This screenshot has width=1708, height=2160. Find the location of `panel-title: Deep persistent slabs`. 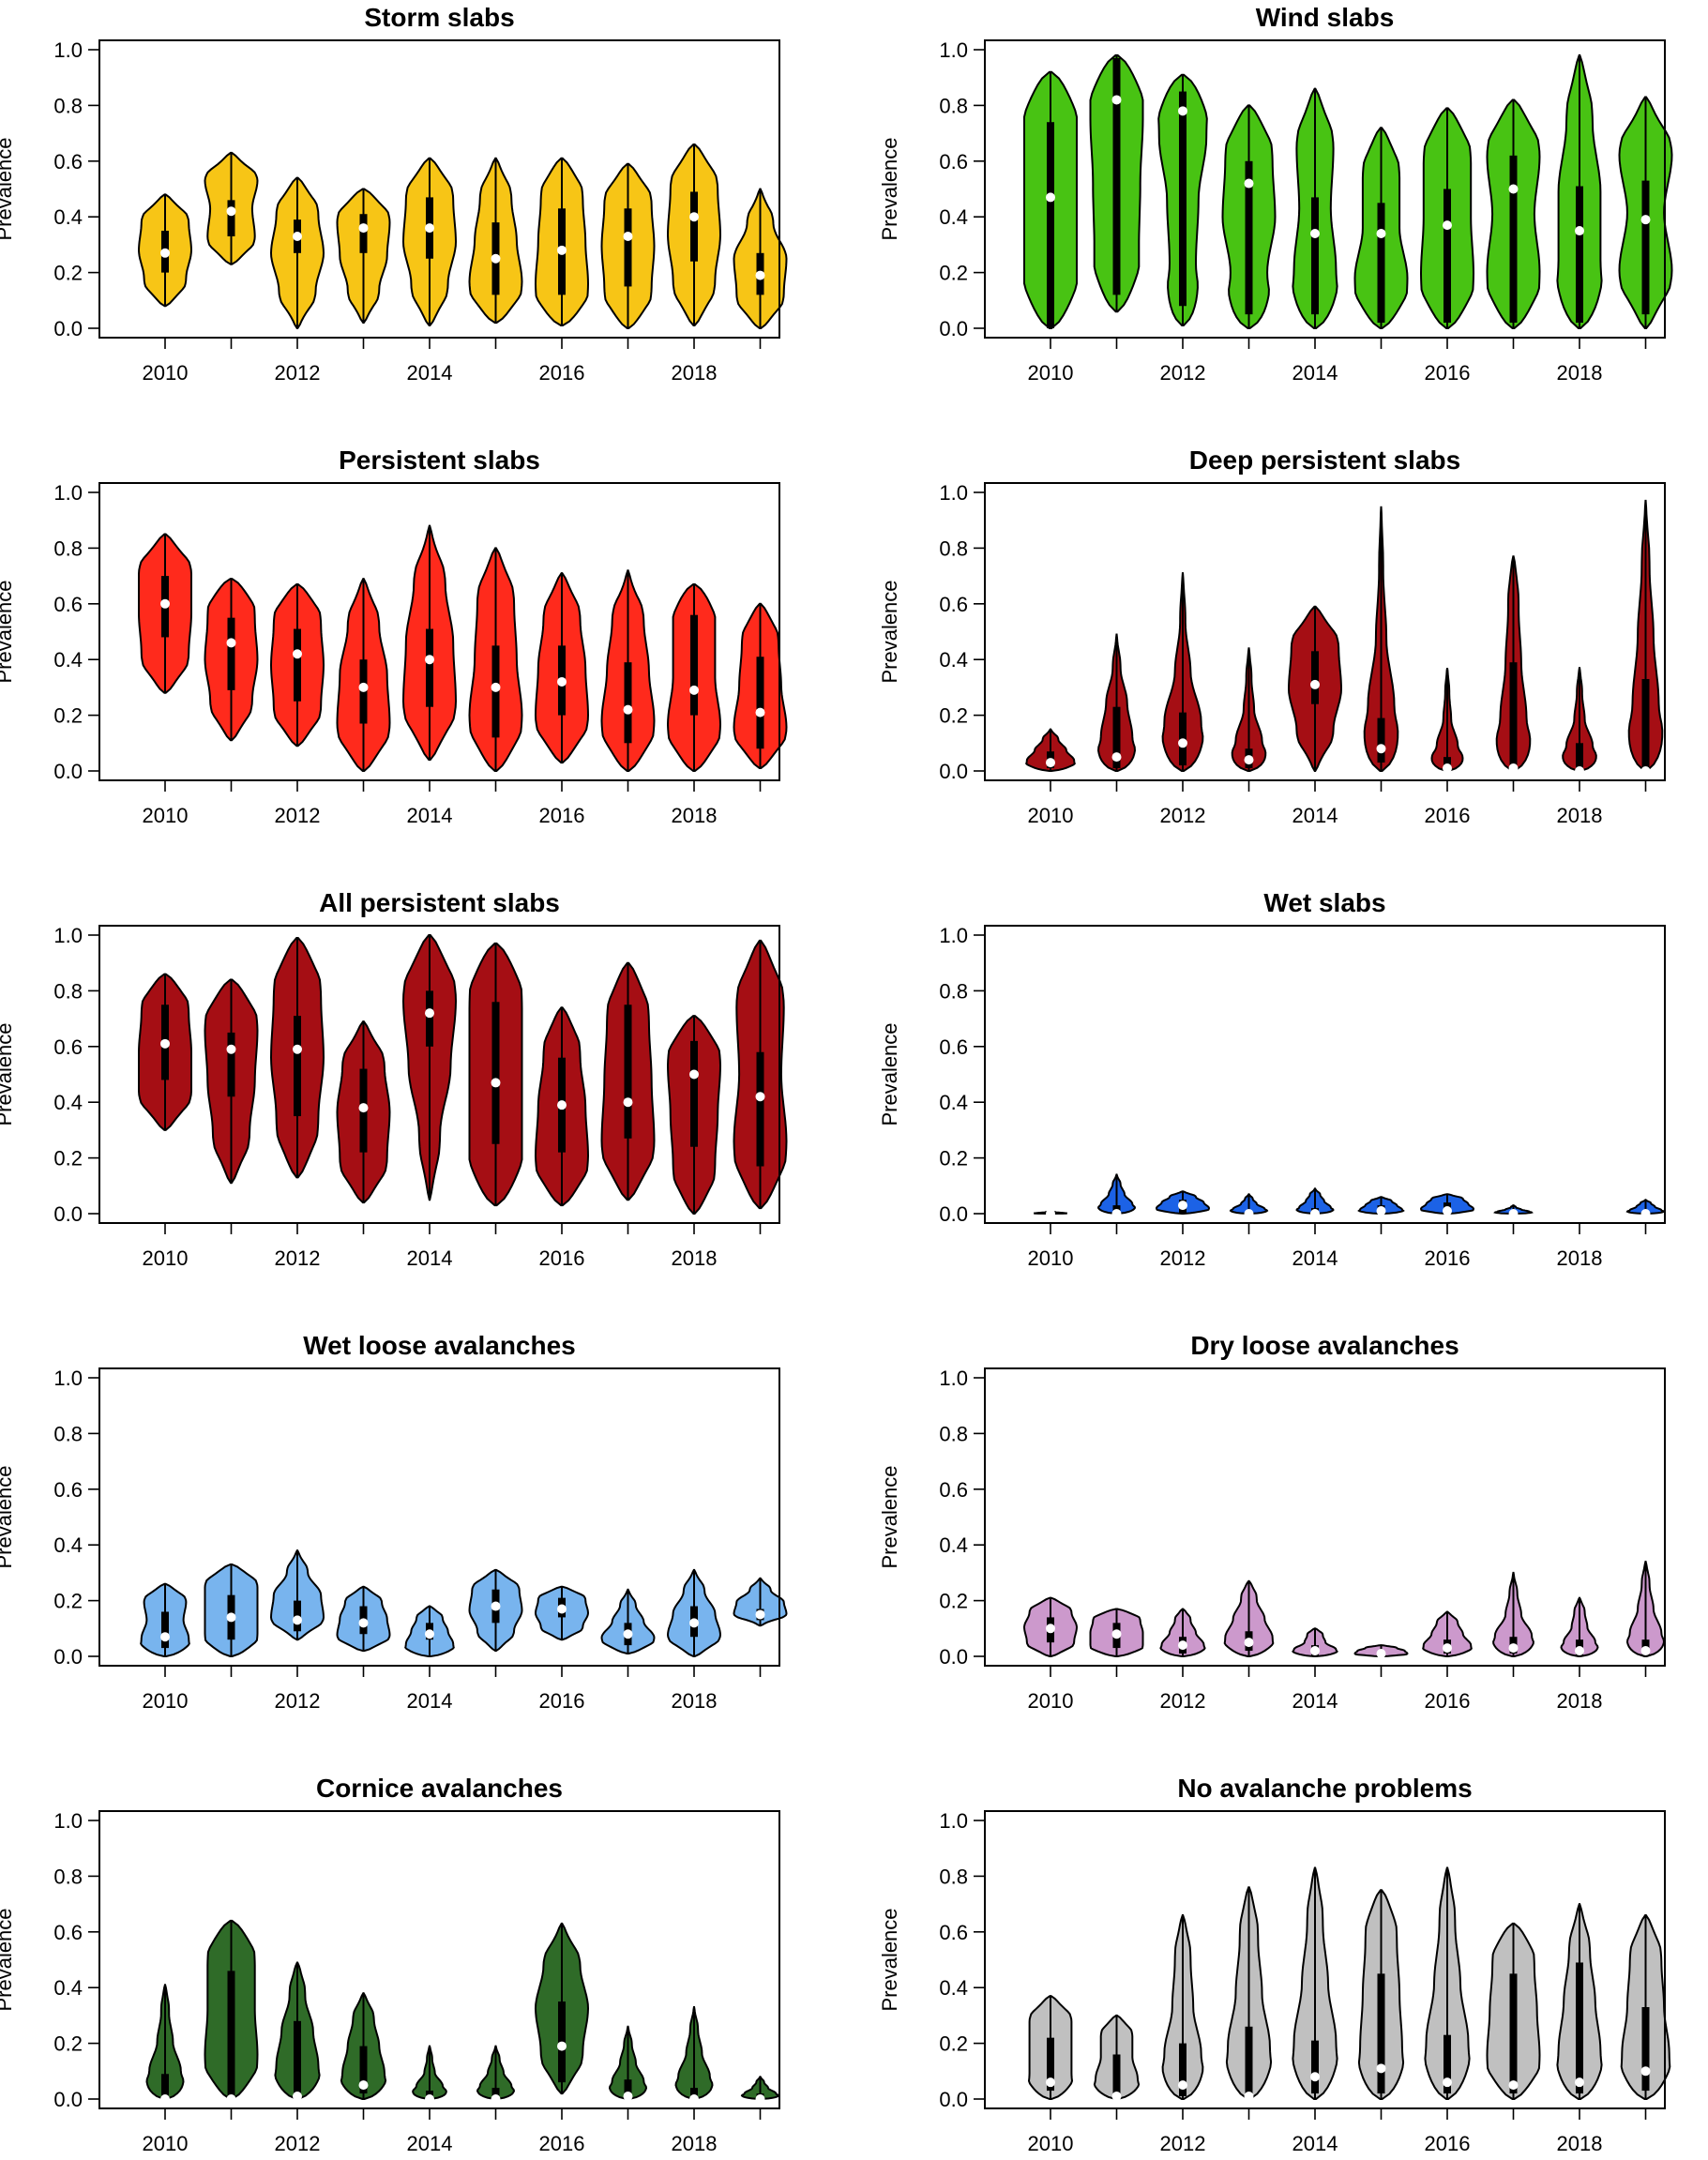

panel-title: Deep persistent slabs is located at coordinates (1324, 461).